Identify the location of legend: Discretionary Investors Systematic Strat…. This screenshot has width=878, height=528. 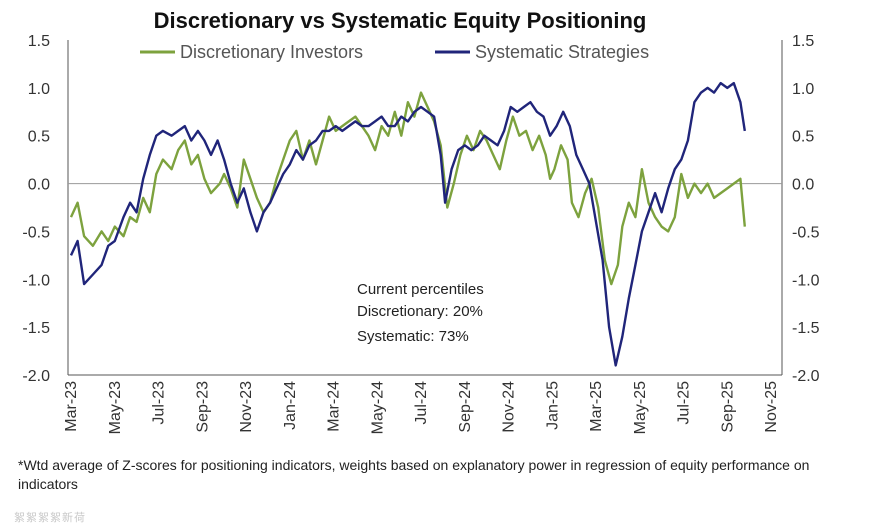
(394, 52).